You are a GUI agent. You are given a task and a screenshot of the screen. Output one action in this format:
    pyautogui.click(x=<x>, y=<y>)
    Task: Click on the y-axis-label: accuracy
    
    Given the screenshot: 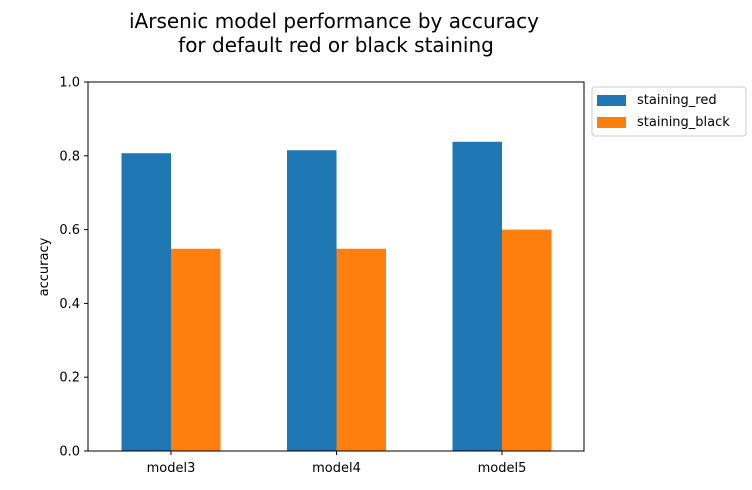 What is the action you would take?
    pyautogui.click(x=44, y=266)
    